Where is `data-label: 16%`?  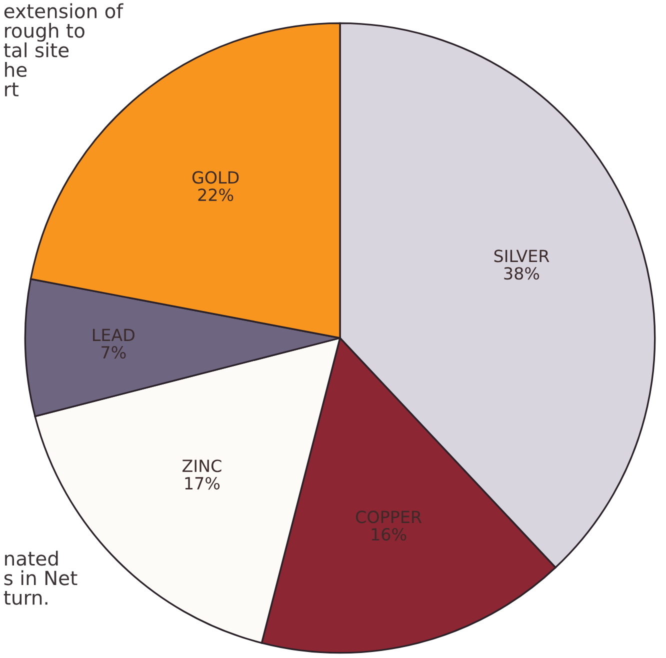
data-label: 16% is located at coordinates (389, 534).